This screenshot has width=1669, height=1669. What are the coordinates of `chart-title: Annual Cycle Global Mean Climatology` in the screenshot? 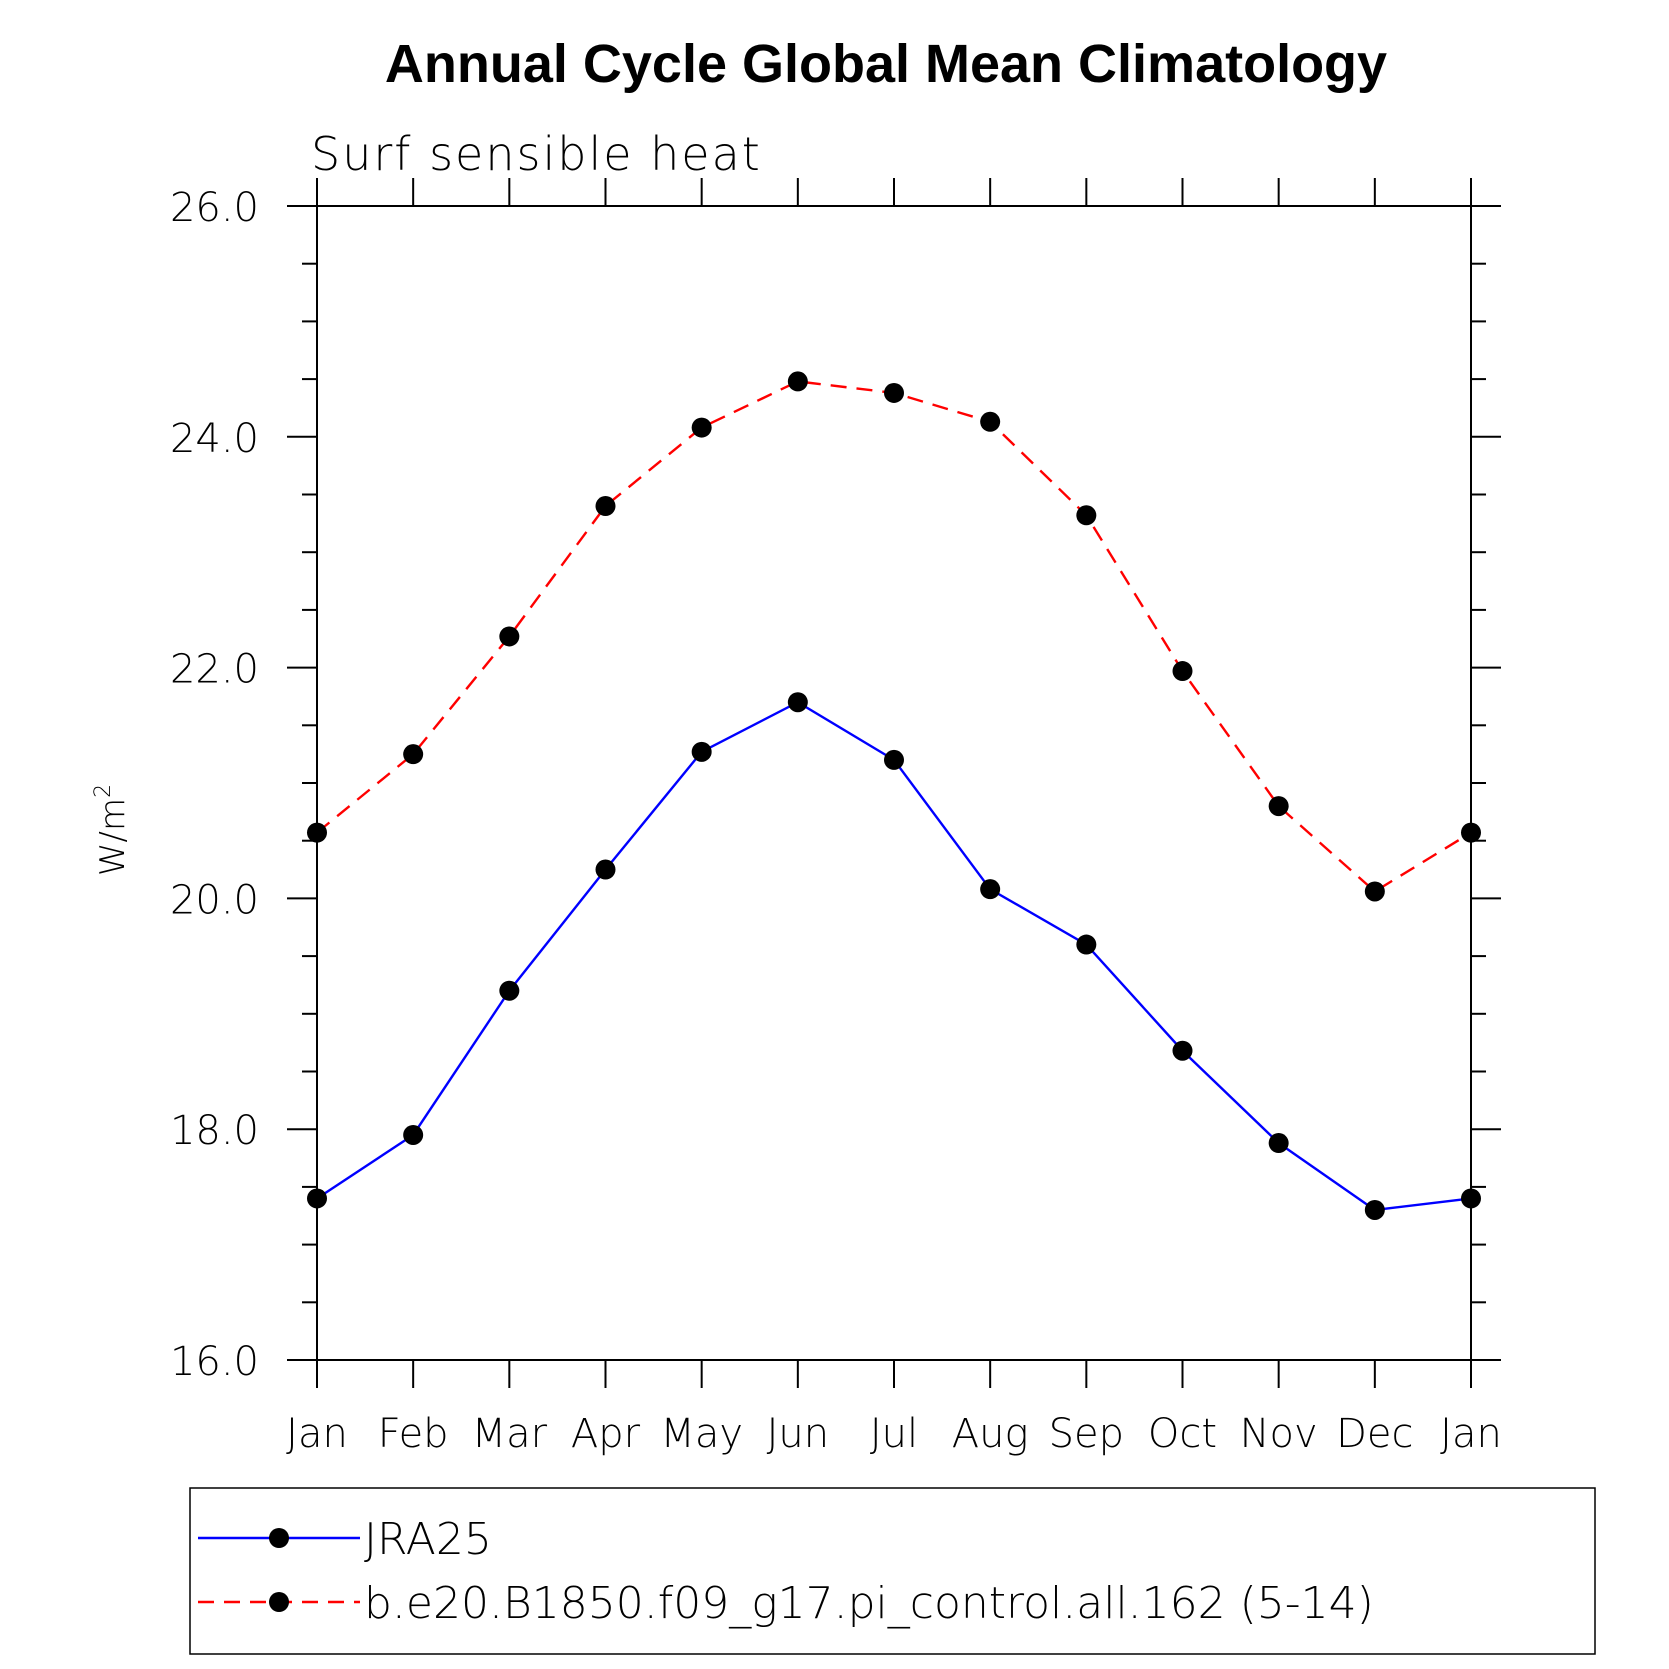 It's located at (886, 64).